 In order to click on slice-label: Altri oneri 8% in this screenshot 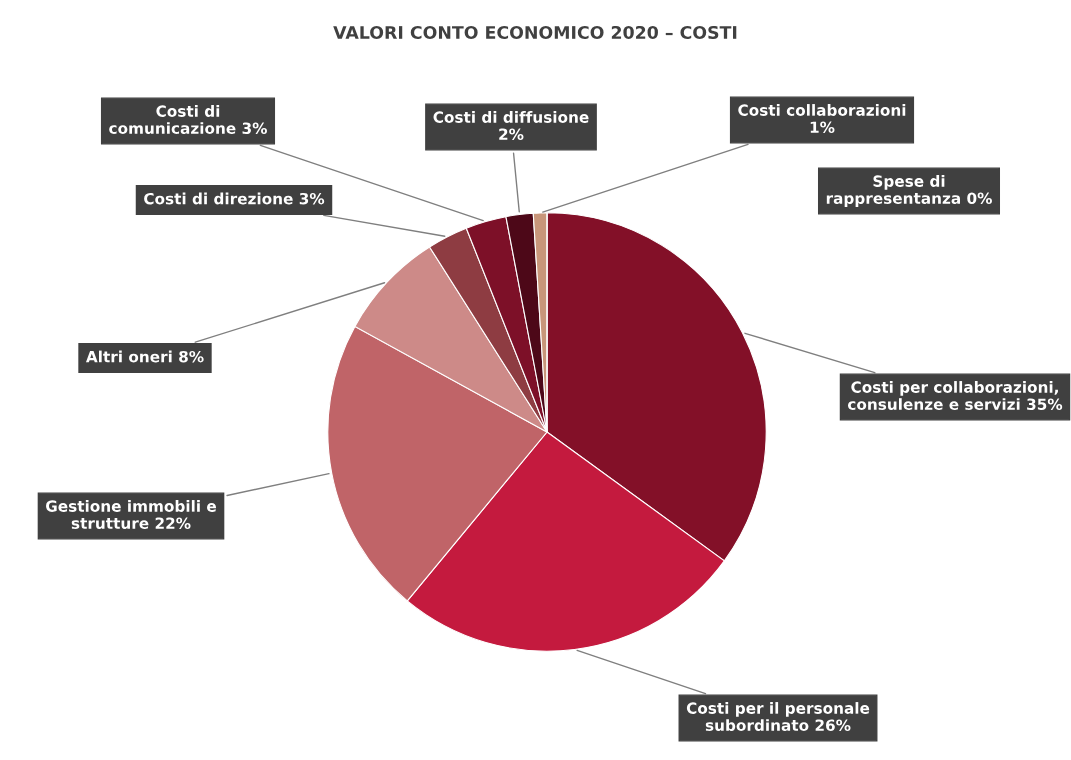, I will do `click(144, 356)`.